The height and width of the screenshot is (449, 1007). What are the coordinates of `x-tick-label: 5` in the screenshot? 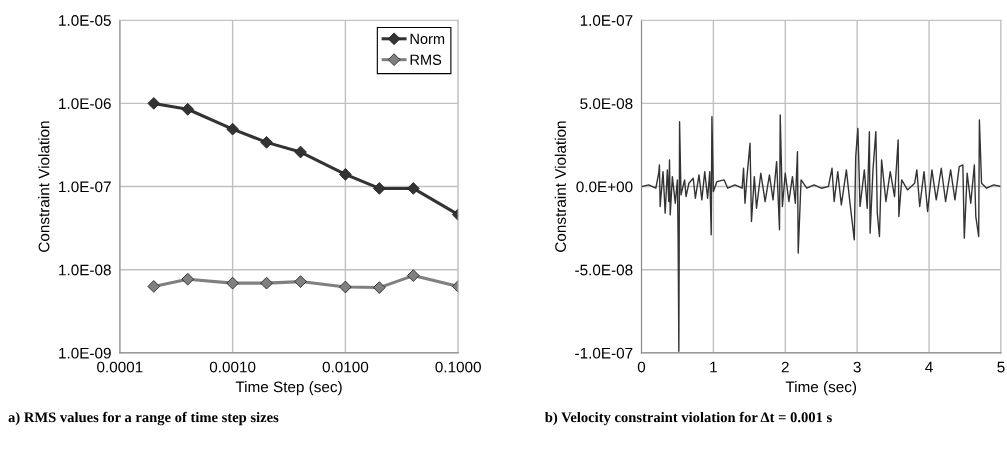 It's located at (1001, 367).